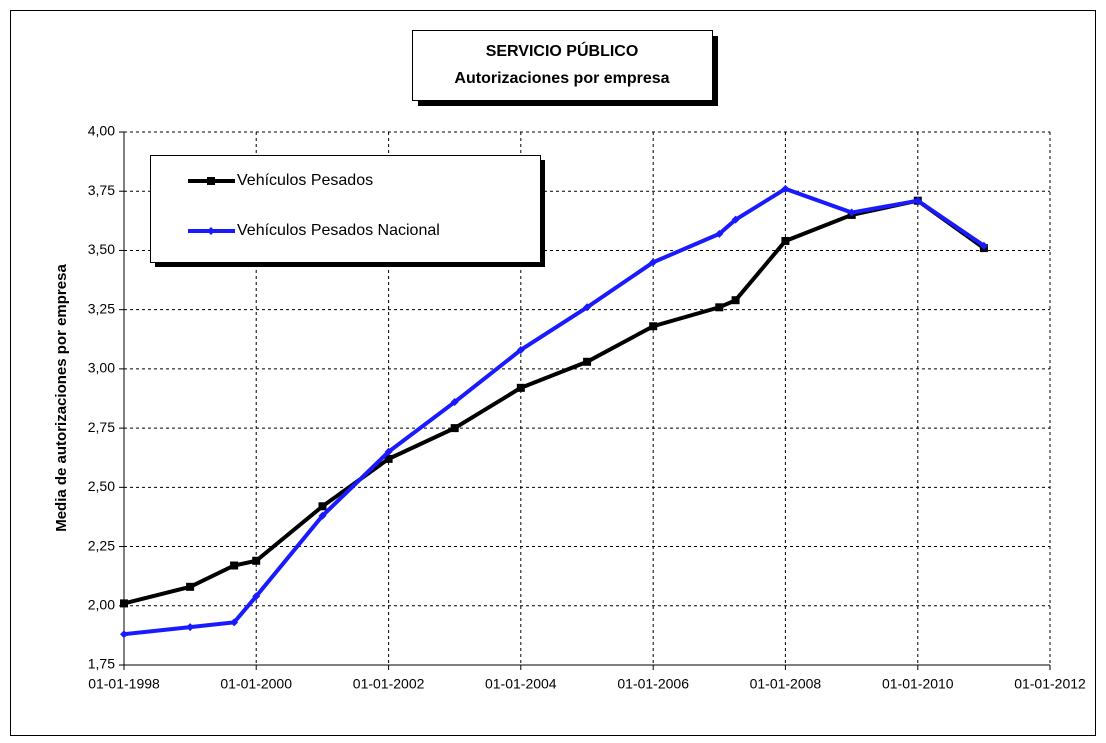 The width and height of the screenshot is (1106, 743). I want to click on y-tick-label: 3,50, so click(101, 249).